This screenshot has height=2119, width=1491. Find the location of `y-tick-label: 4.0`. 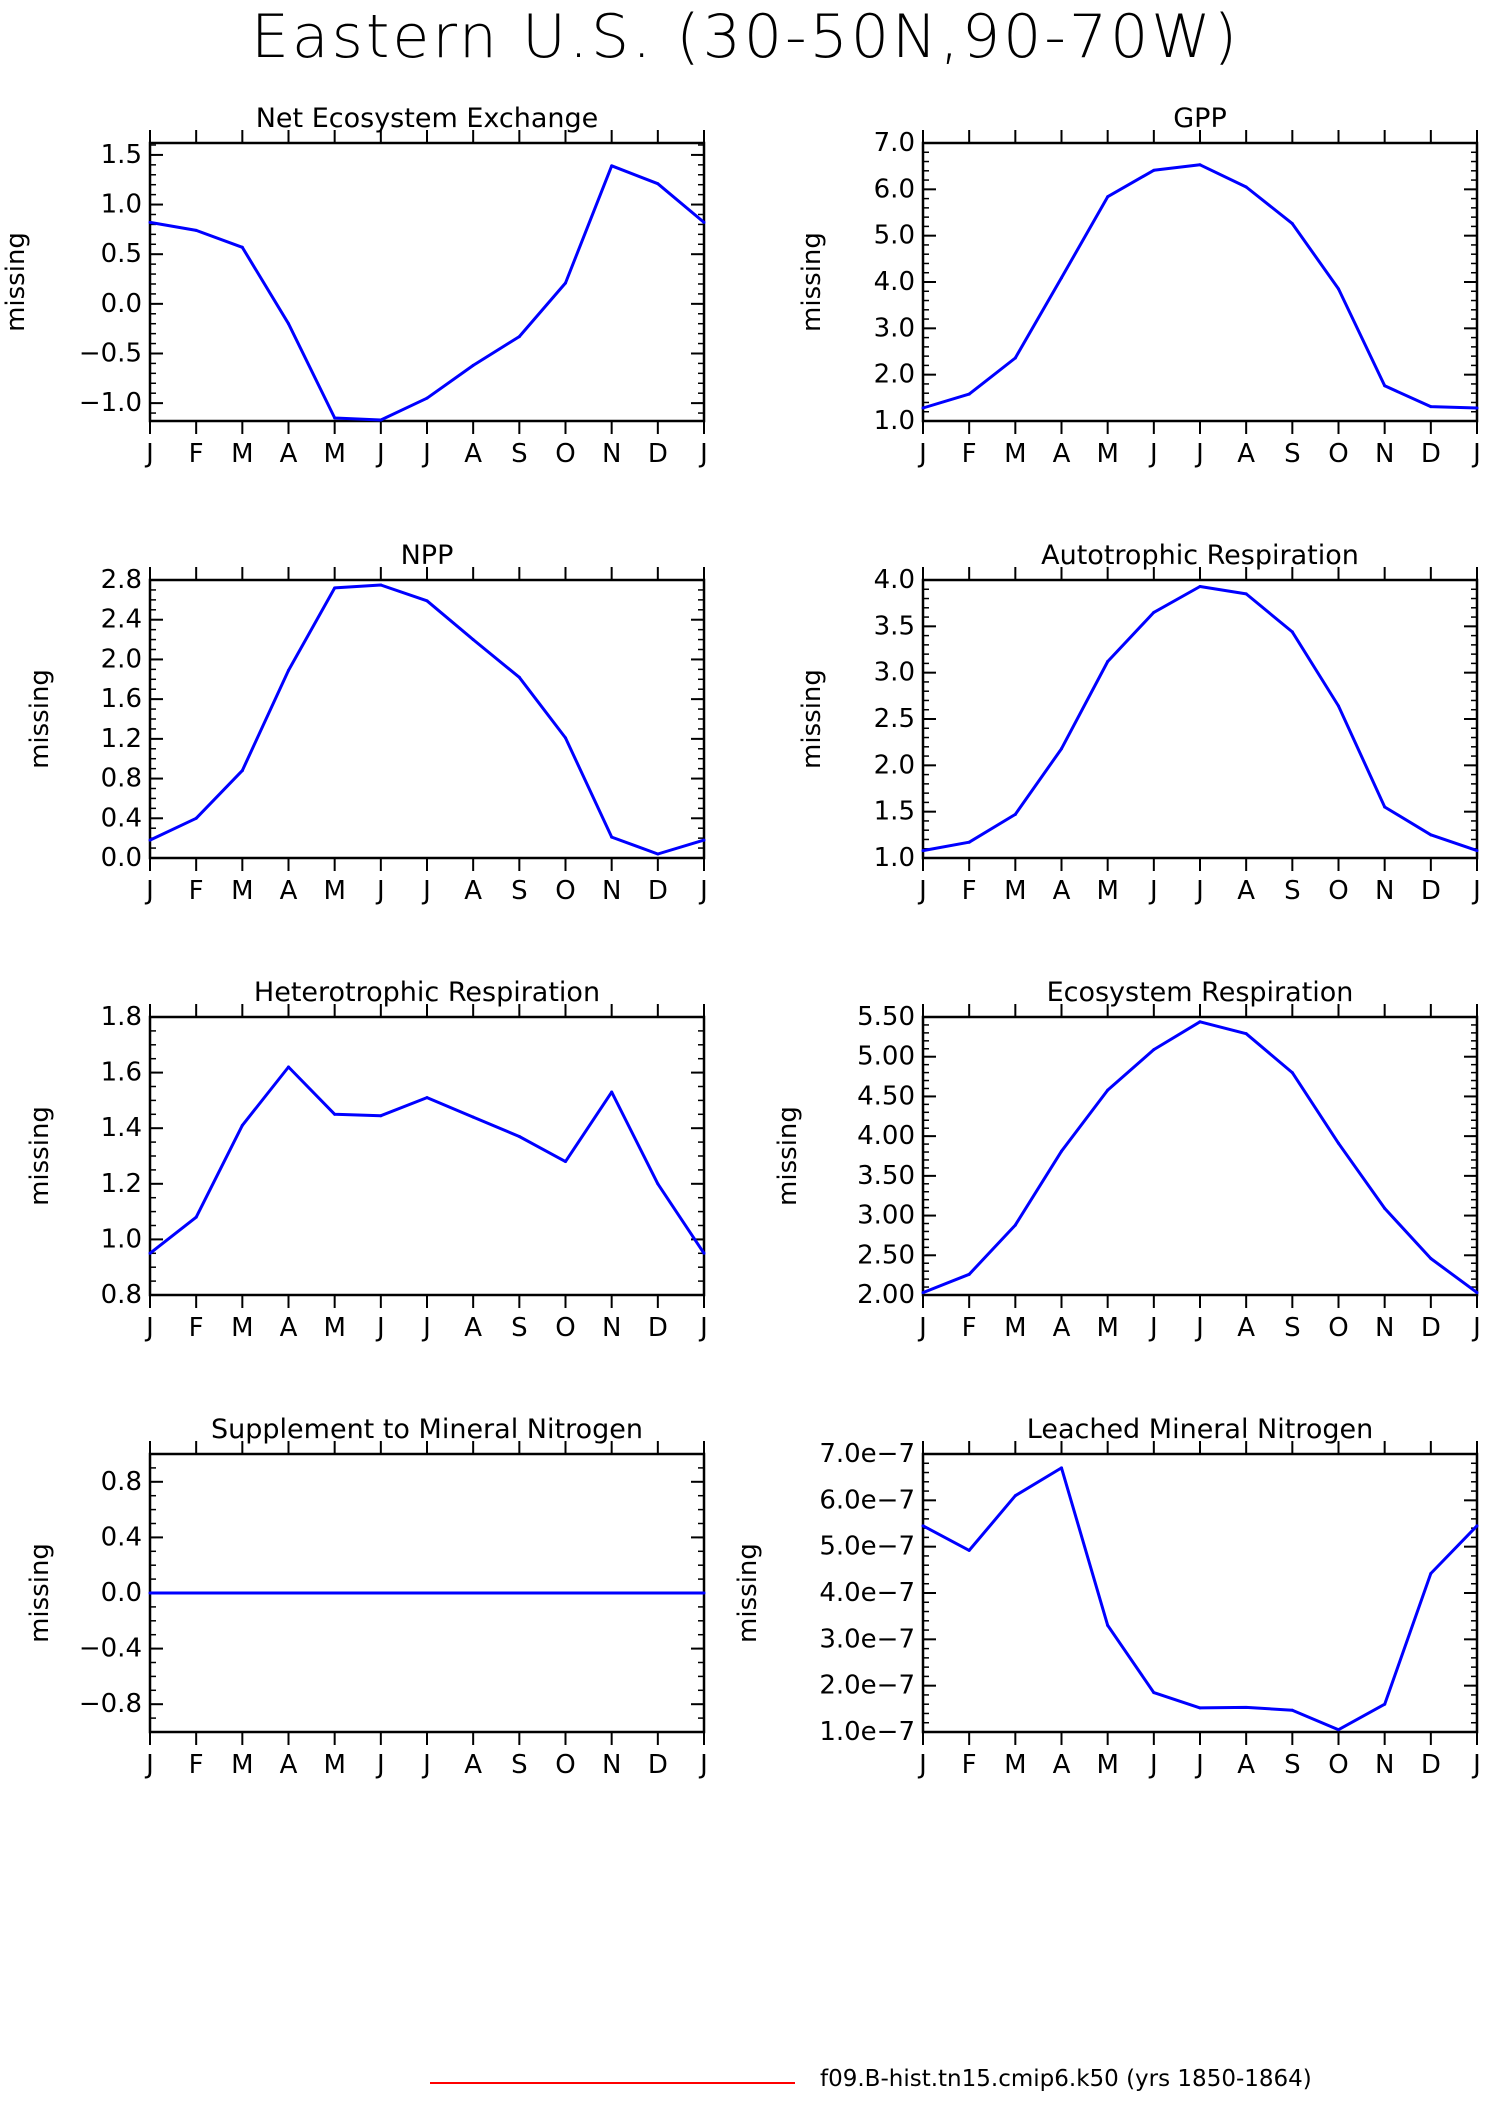

y-tick-label: 4.0 is located at coordinates (894, 580).